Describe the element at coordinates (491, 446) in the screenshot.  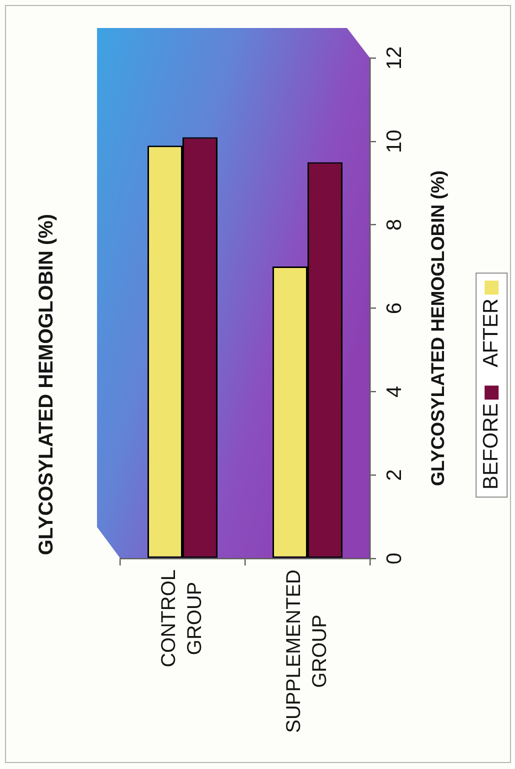
I see `legend-label: BEFORE` at that location.